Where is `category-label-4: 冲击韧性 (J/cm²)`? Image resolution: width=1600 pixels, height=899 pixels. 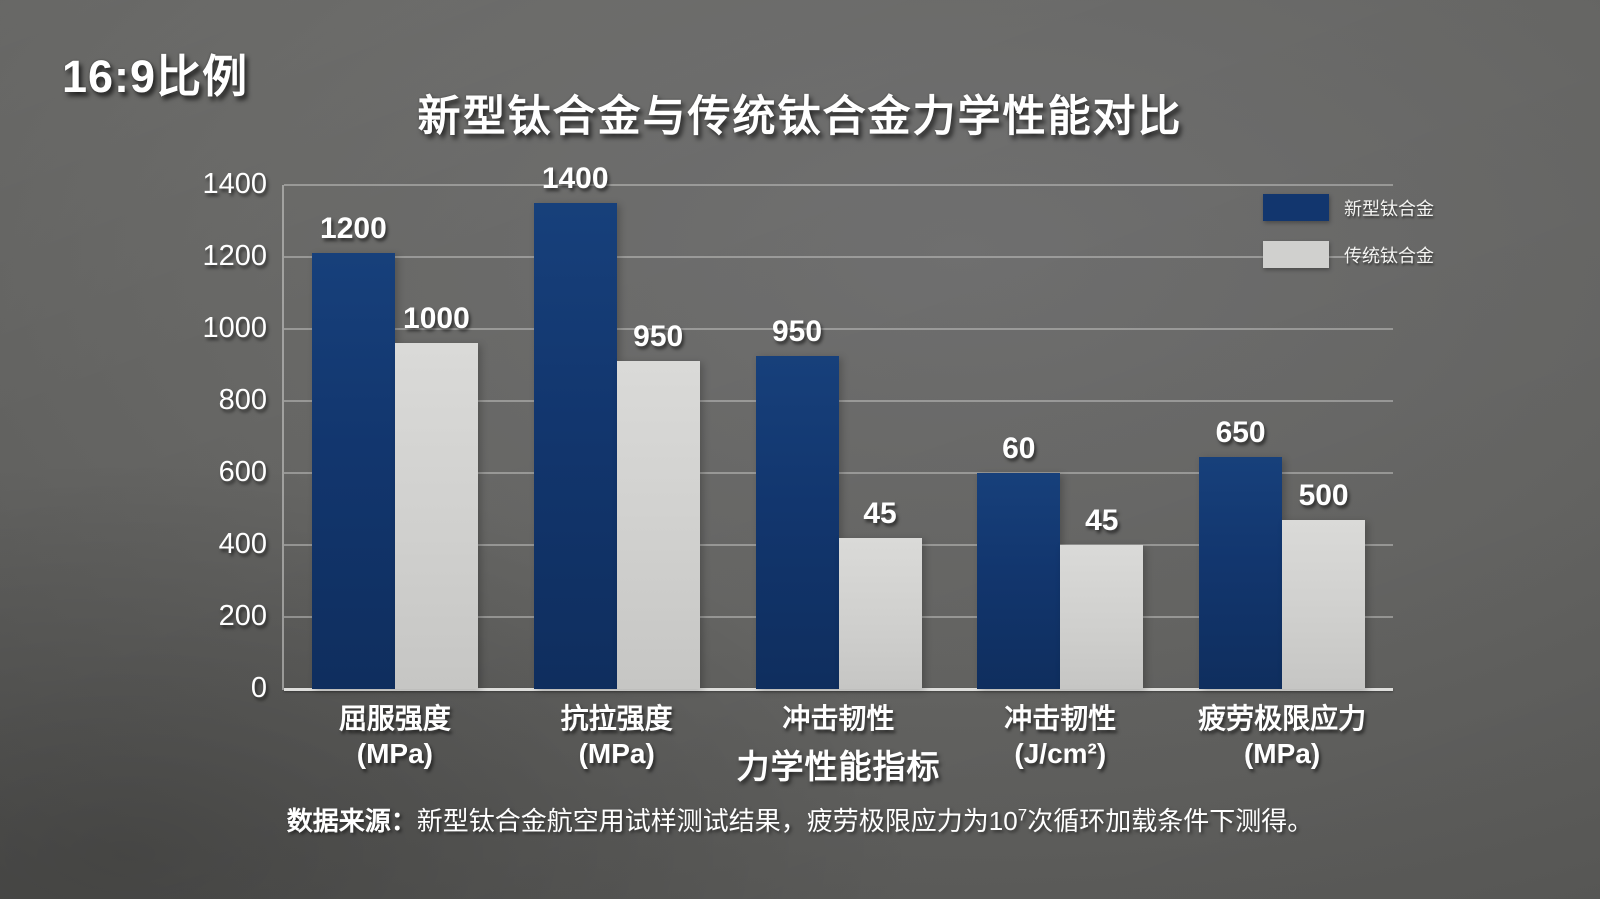 category-label-4: 冲击韧性 (J/cm²) is located at coordinates (1060, 736).